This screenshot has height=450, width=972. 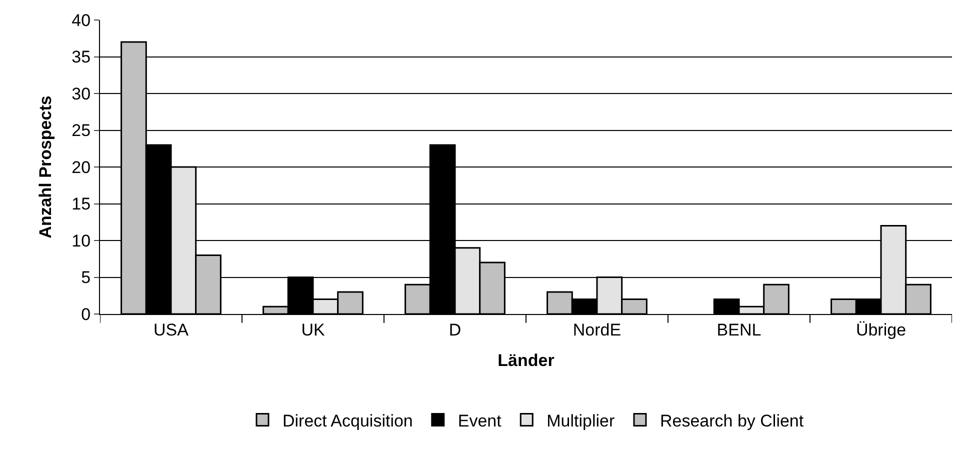 What do you see at coordinates (46, 167) in the screenshot?
I see `y-axis-title: Anzahl Prospects` at bounding box center [46, 167].